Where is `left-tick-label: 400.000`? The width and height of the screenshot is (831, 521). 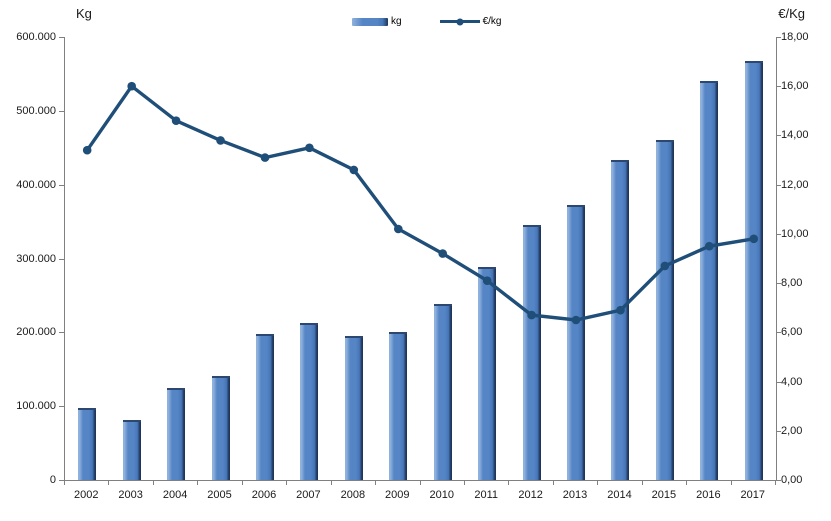 left-tick-label: 400.000 is located at coordinates (36, 184).